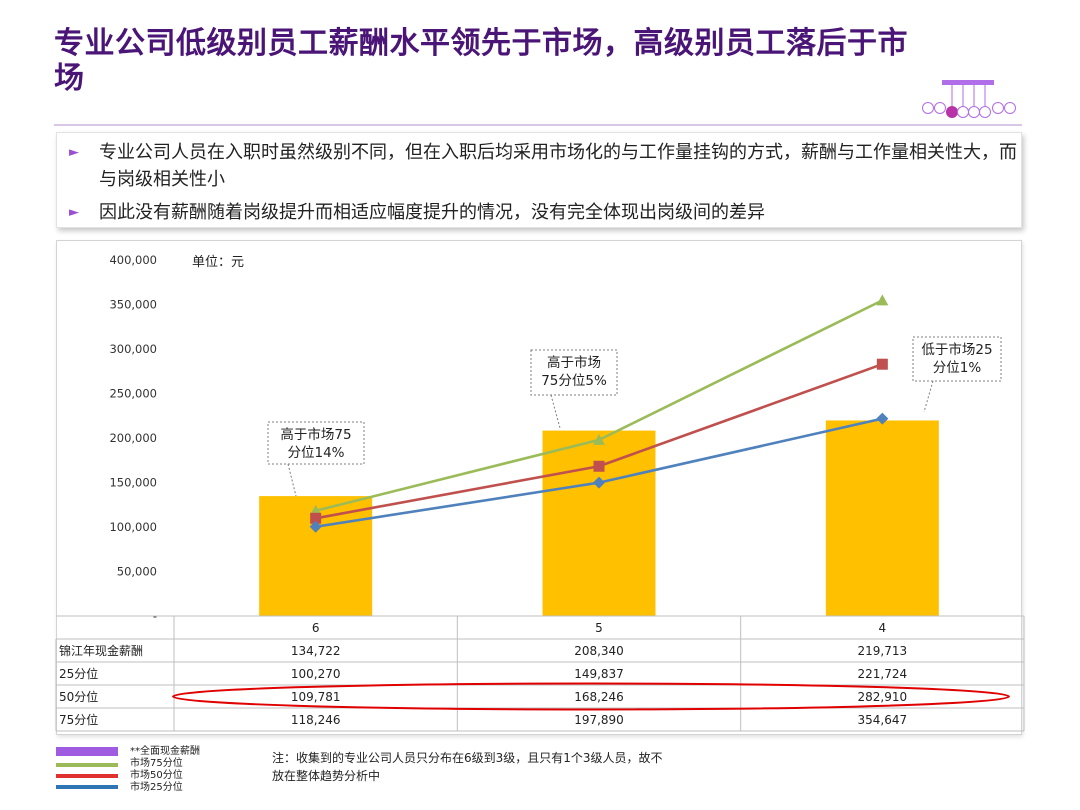 Image resolution: width=1080 pixels, height=810 pixels. Describe the element at coordinates (599, 720) in the screenshot. I see `table-cell: 197,890` at that location.